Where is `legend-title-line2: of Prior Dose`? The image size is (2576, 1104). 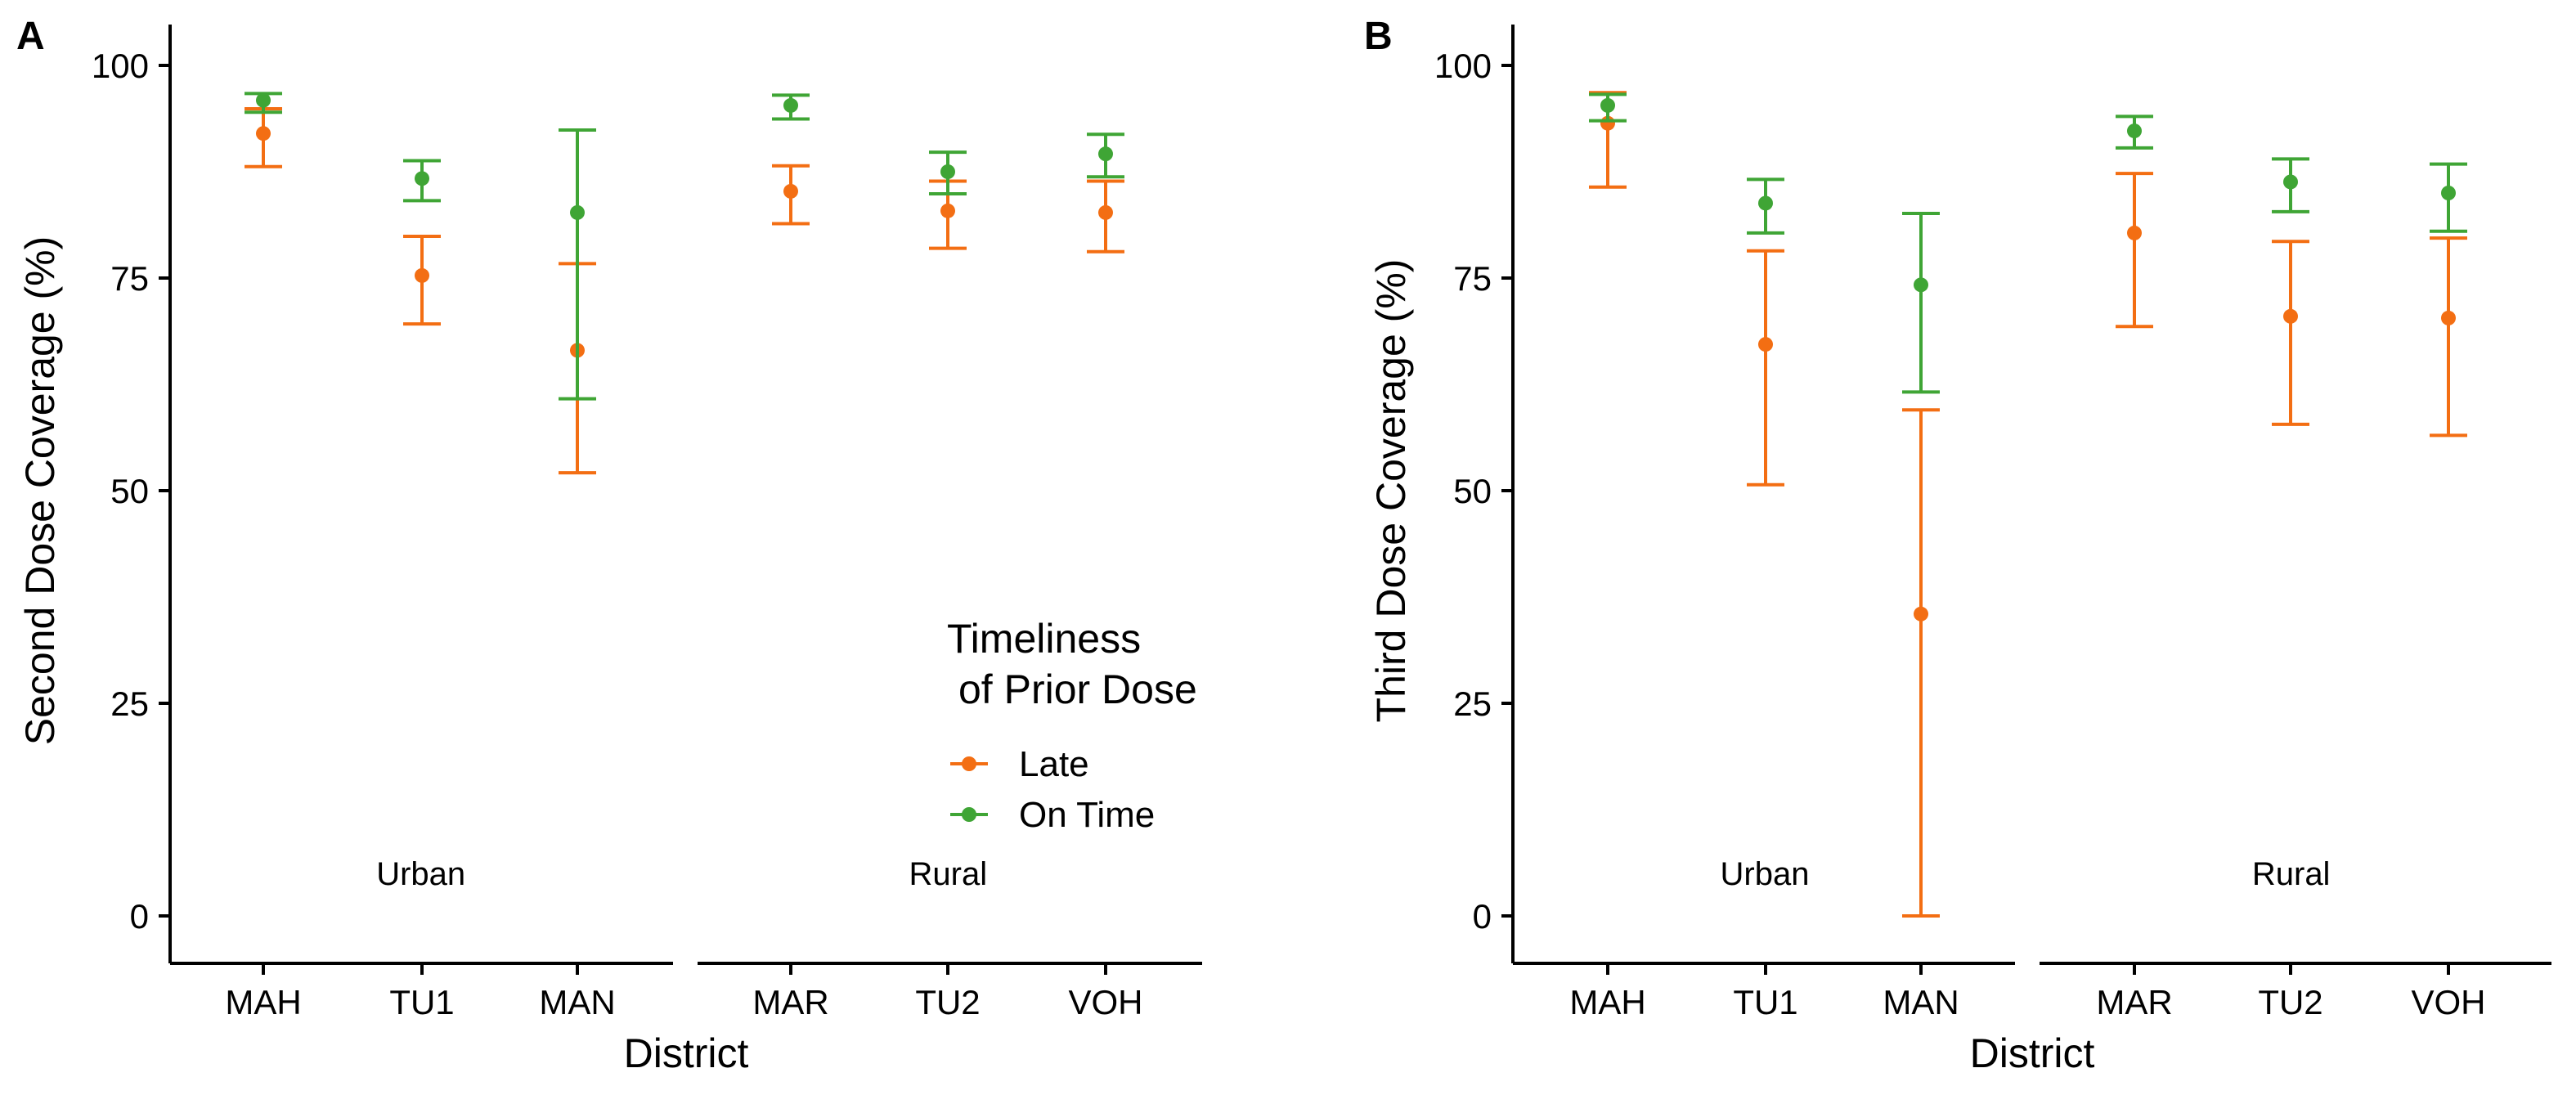
legend-title-line2: of Prior Dose is located at coordinates (1078, 689).